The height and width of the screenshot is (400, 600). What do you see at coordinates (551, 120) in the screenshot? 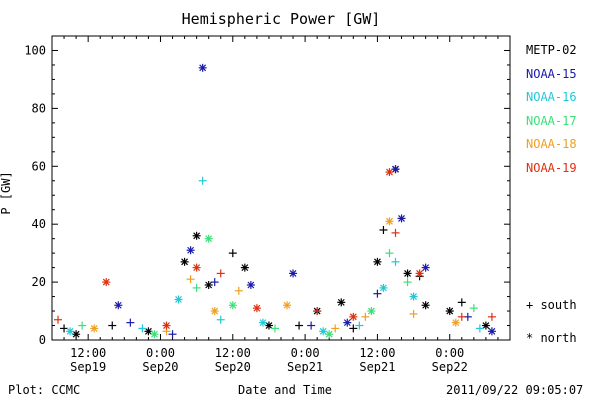
I see `legend-item-noaa-17: NOAA-17` at bounding box center [551, 120].